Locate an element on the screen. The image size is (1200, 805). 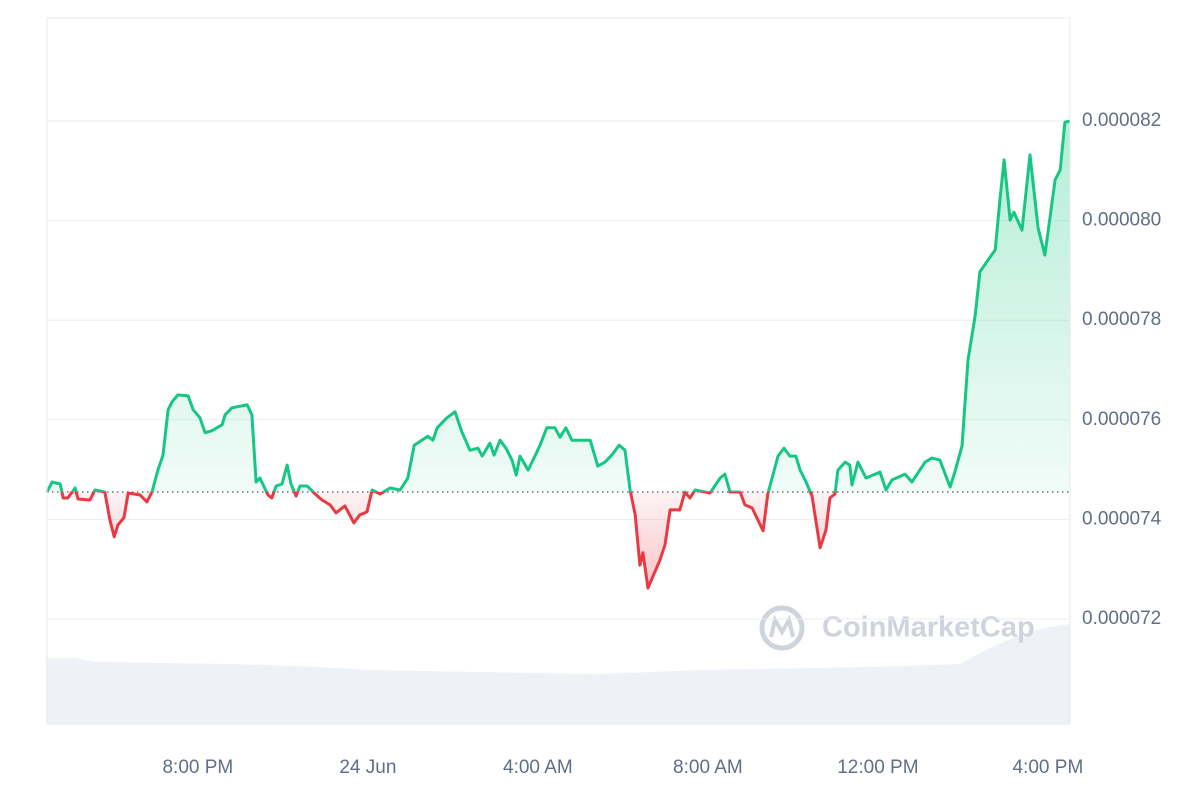
y-tick-label: 0.000074 is located at coordinates (1122, 518).